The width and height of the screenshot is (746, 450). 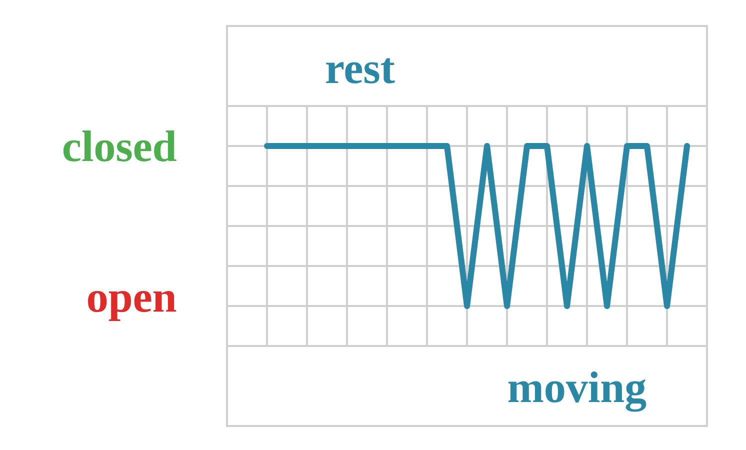 I want to click on text: closed, so click(x=119, y=146).